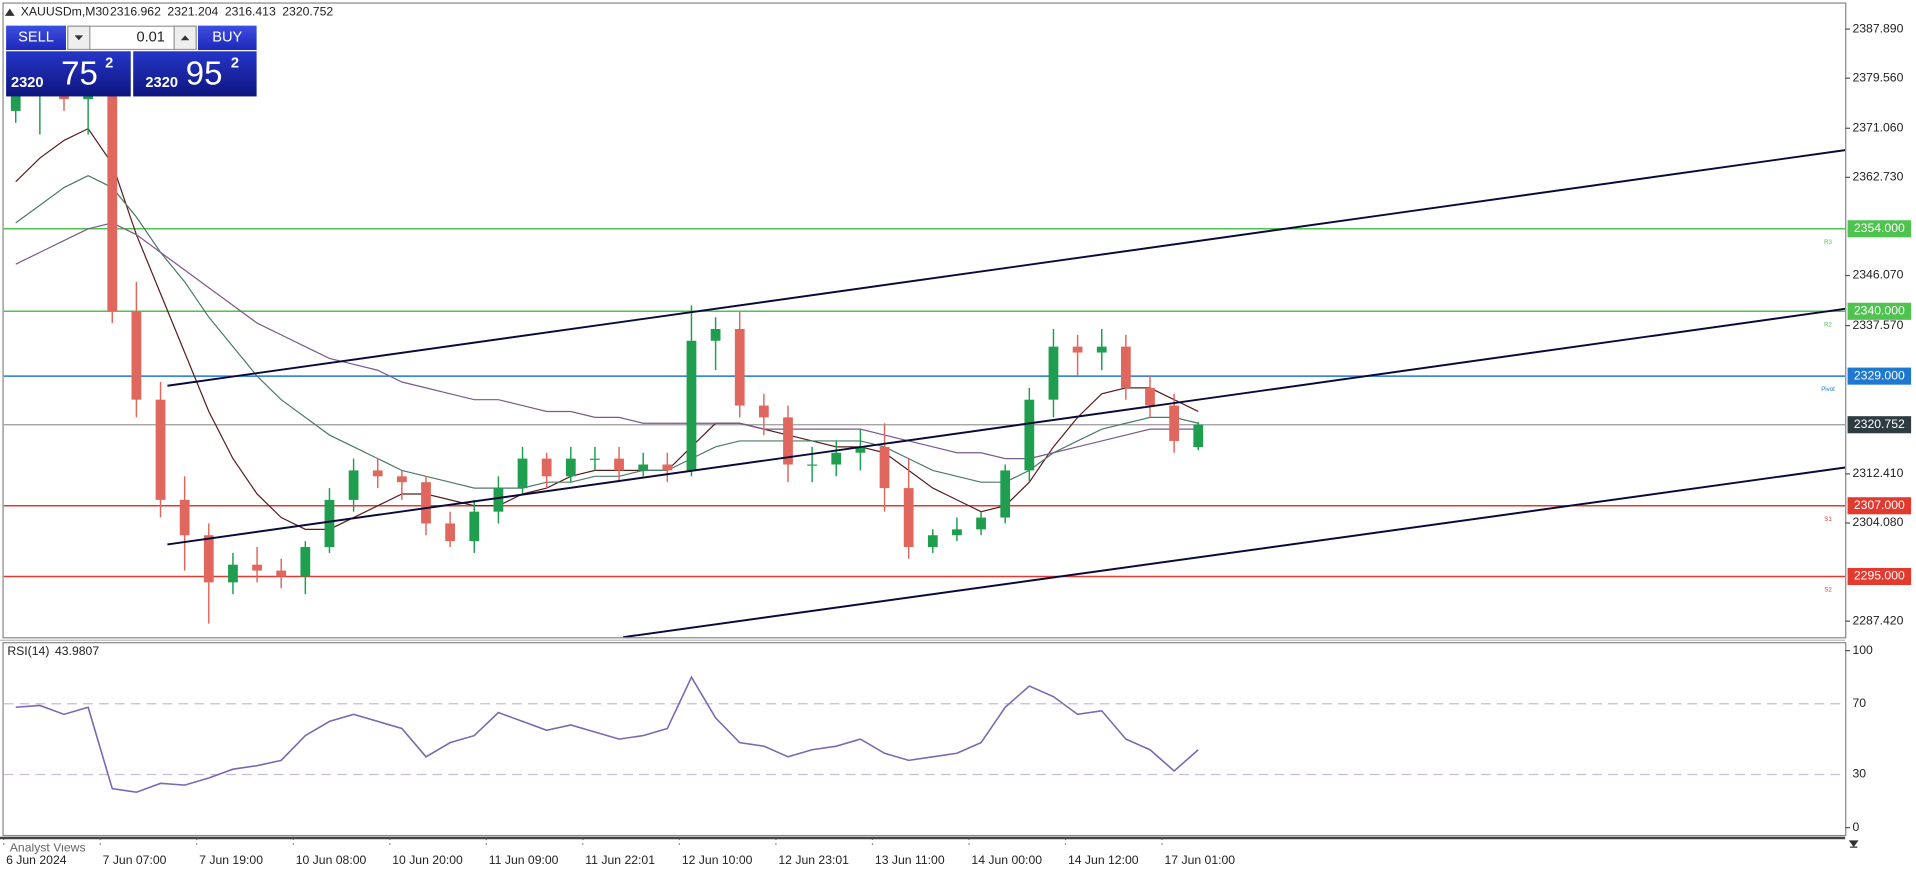 The image size is (1916, 874). Describe the element at coordinates (27, 83) in the screenshot. I see `bid-big: 2320` at that location.